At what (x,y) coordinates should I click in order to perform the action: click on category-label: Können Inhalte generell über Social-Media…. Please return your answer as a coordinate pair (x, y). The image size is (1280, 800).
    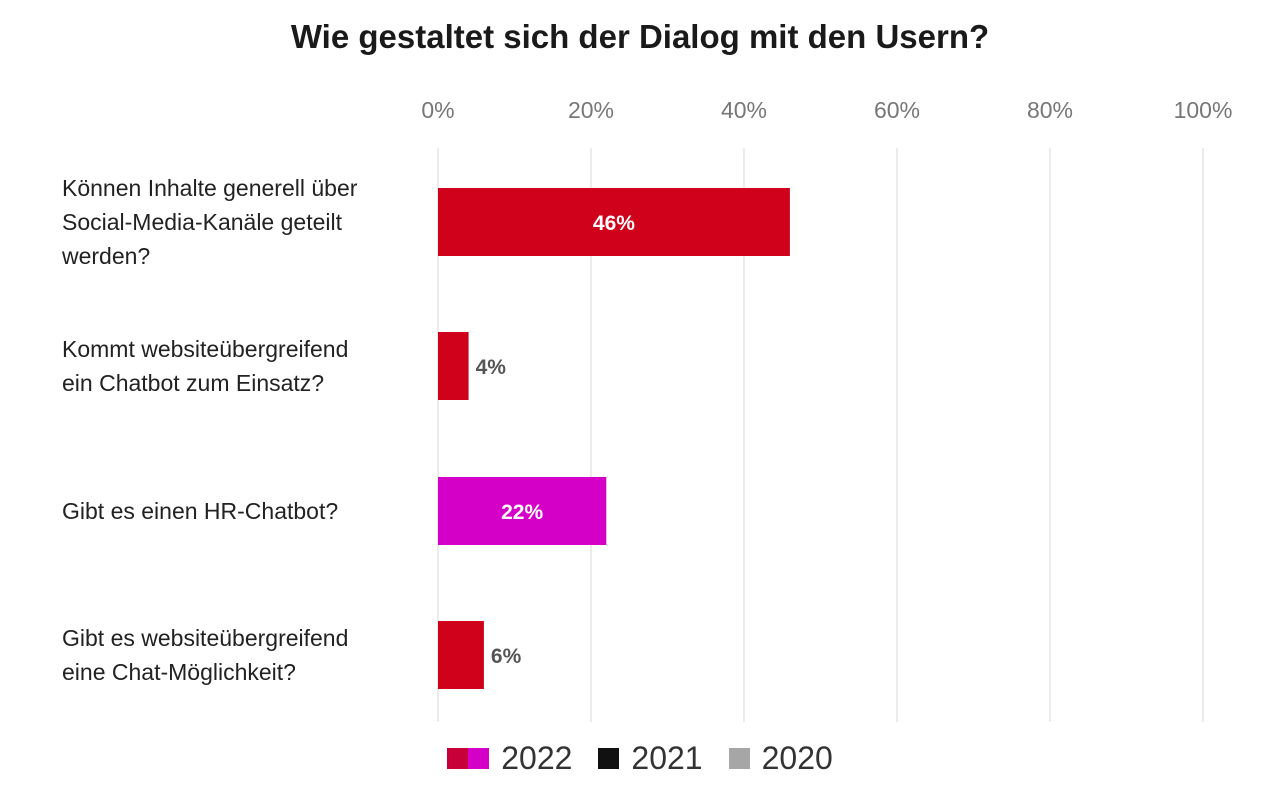
    Looking at the image, I should click on (209, 222).